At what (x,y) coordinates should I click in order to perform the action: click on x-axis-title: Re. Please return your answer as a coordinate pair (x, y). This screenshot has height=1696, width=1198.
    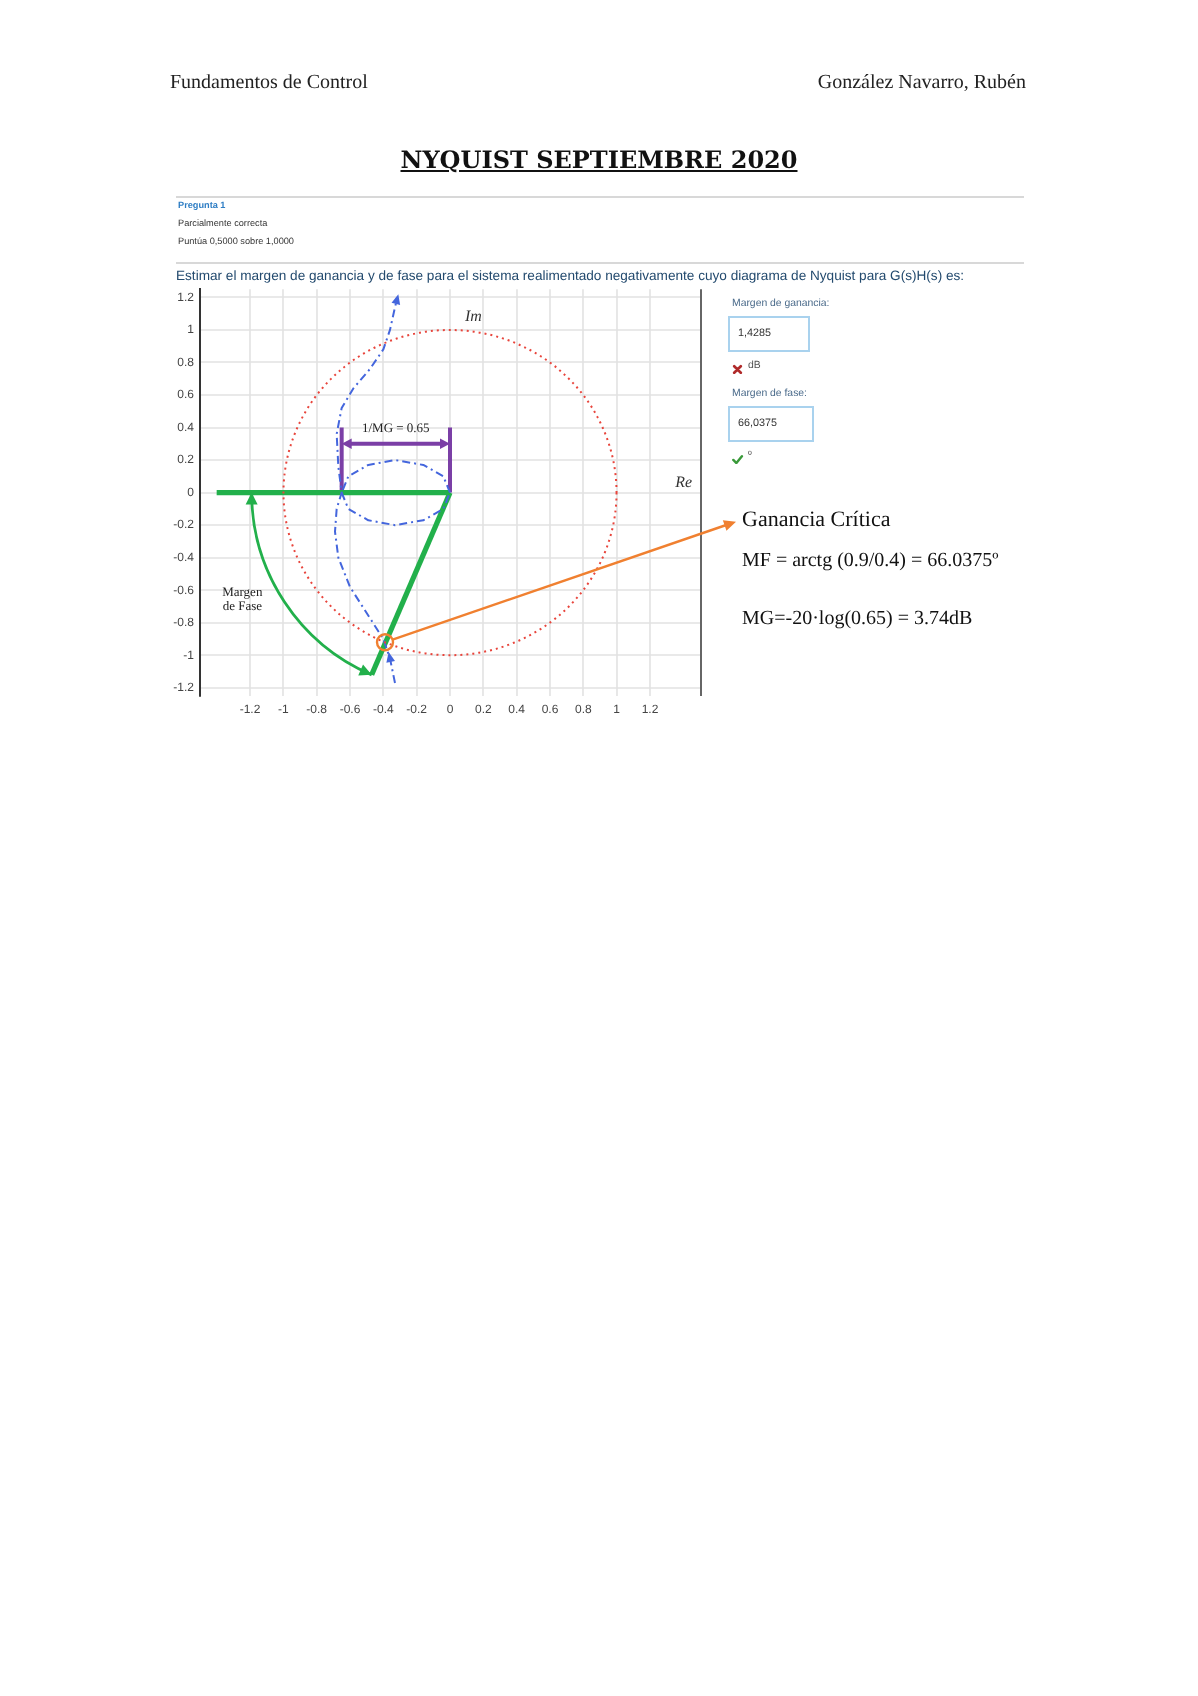
    Looking at the image, I should click on (683, 481).